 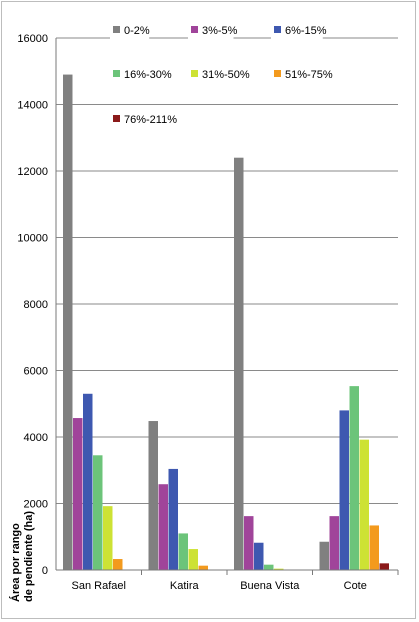 I want to click on y-axis-label-line-1: Área por rango, so click(x=15, y=562).